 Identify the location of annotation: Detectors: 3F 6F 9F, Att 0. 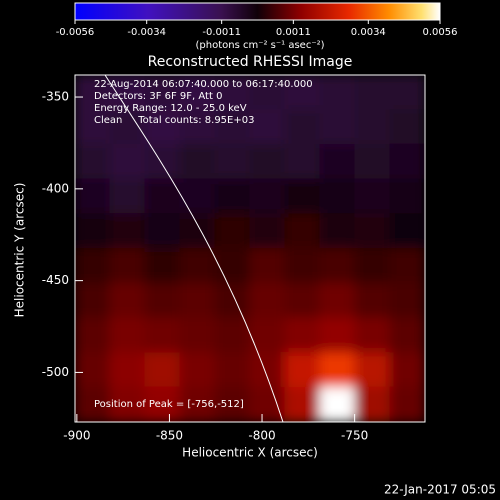
(158, 96).